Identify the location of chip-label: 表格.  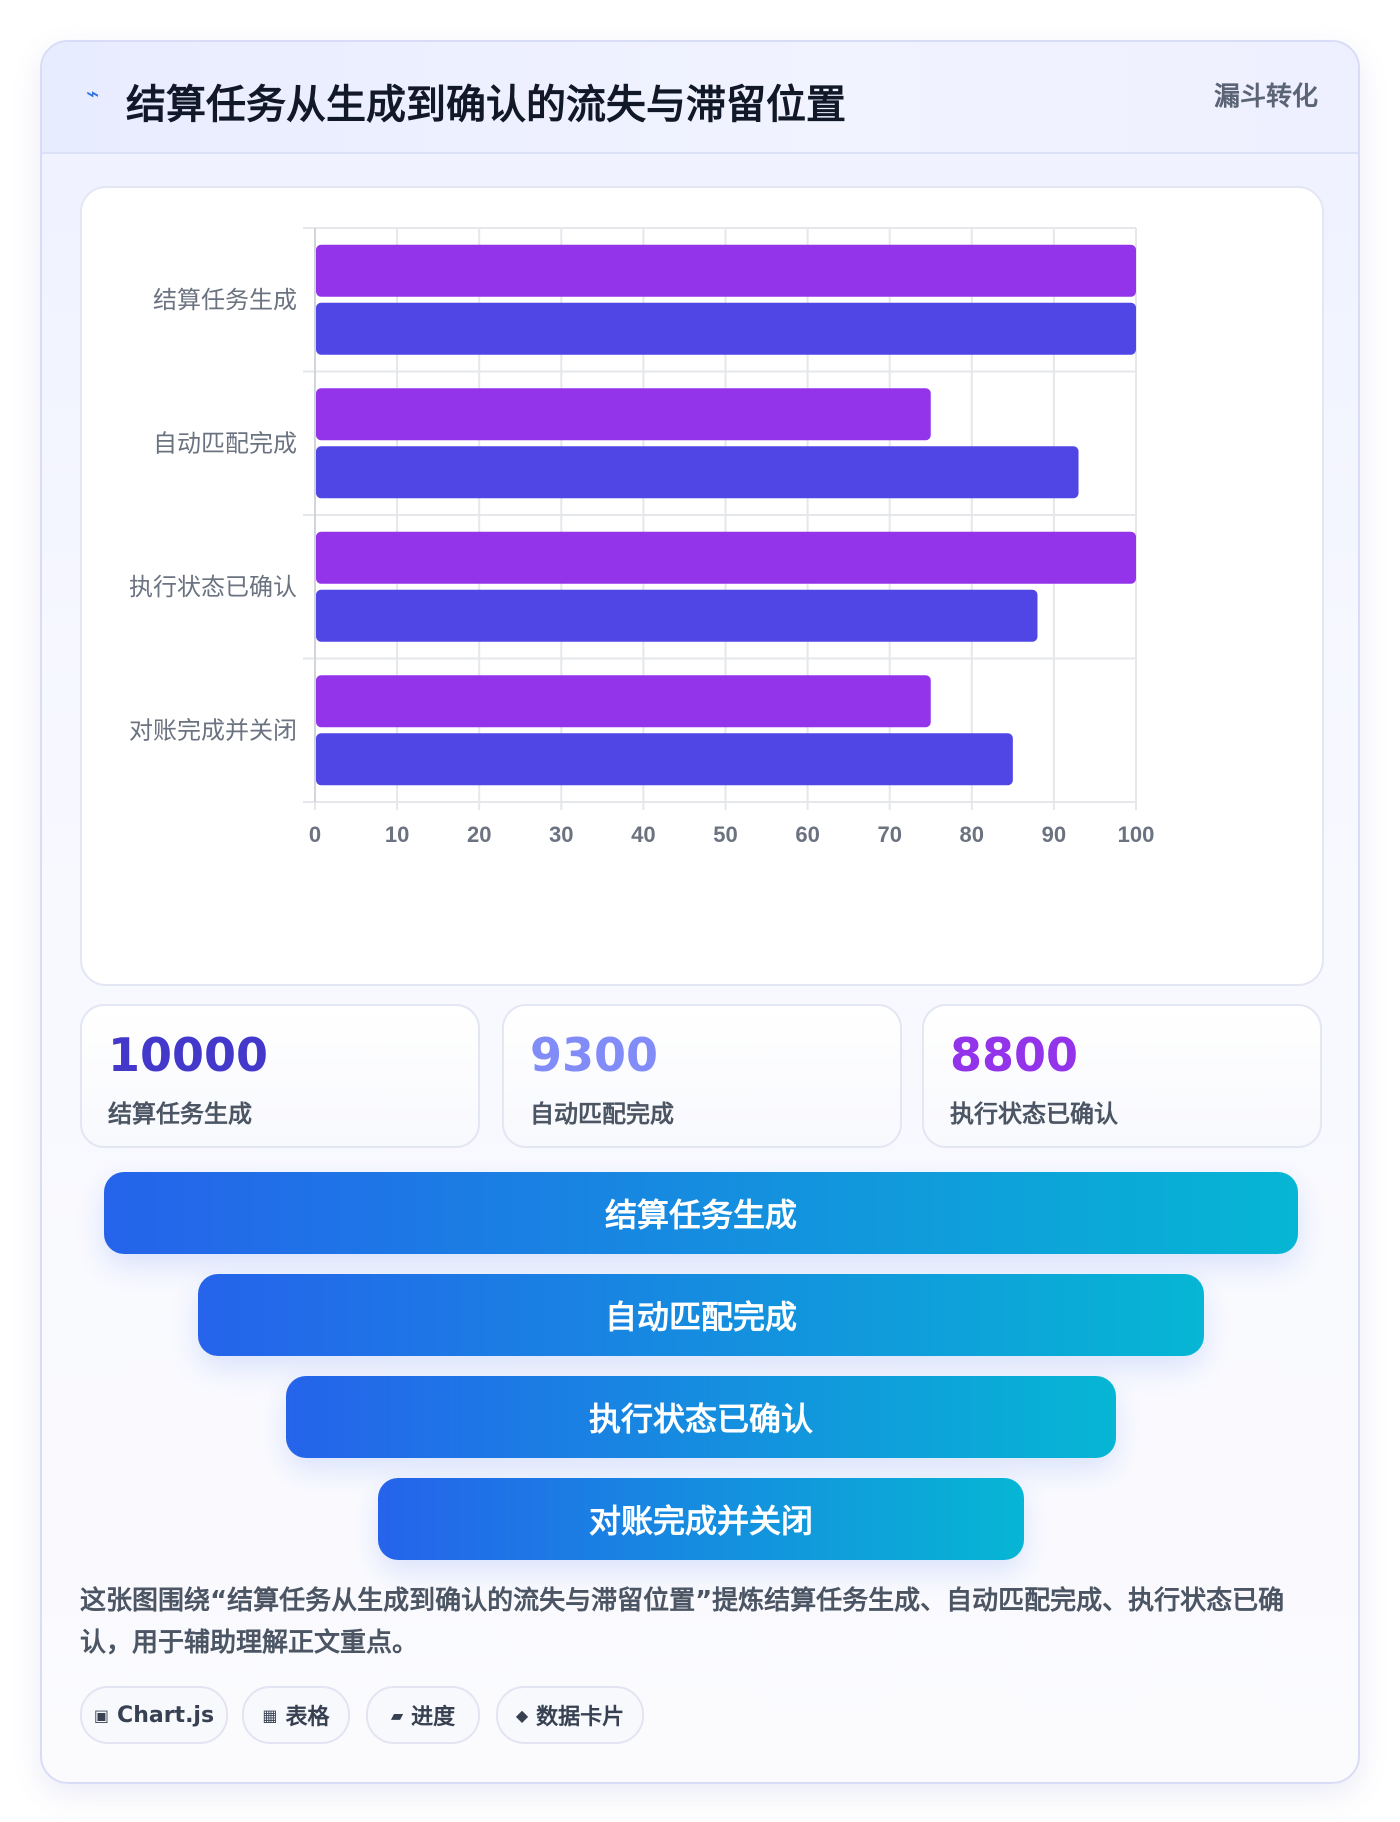
(307, 1717).